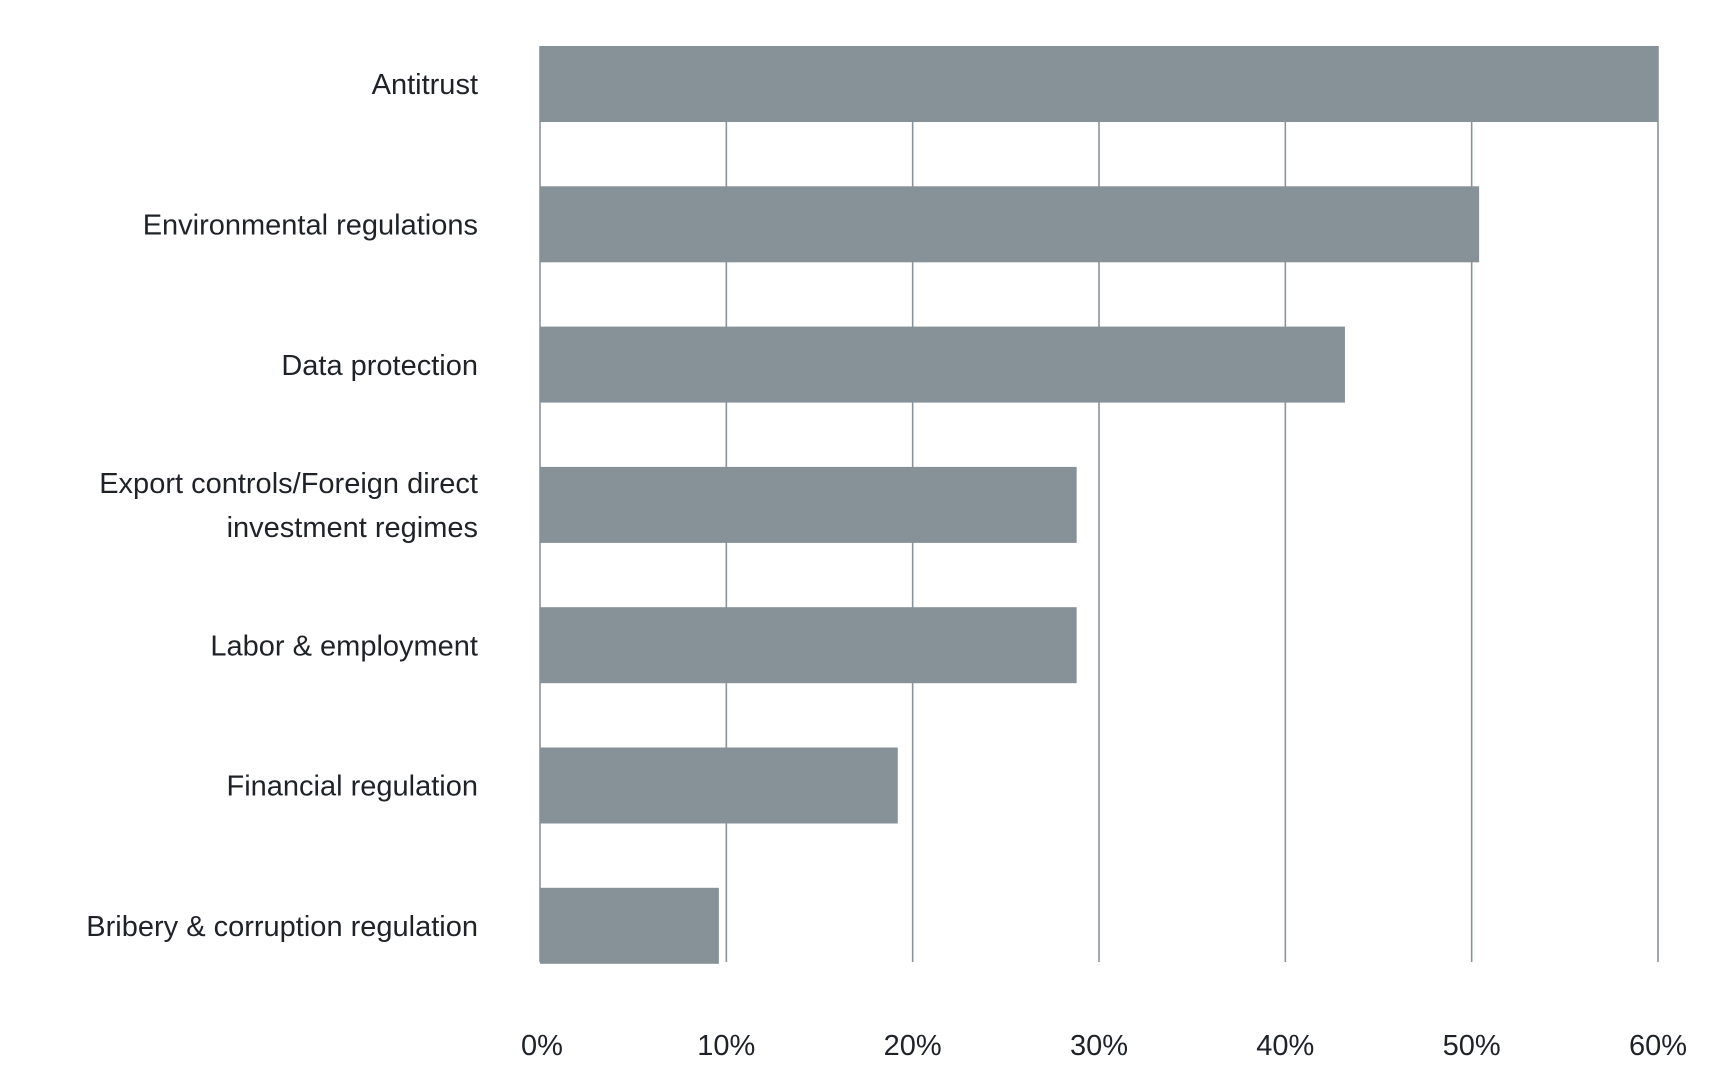 The height and width of the screenshot is (1092, 1728). What do you see at coordinates (1285, 1046) in the screenshot?
I see `x-tick-label: 40%` at bounding box center [1285, 1046].